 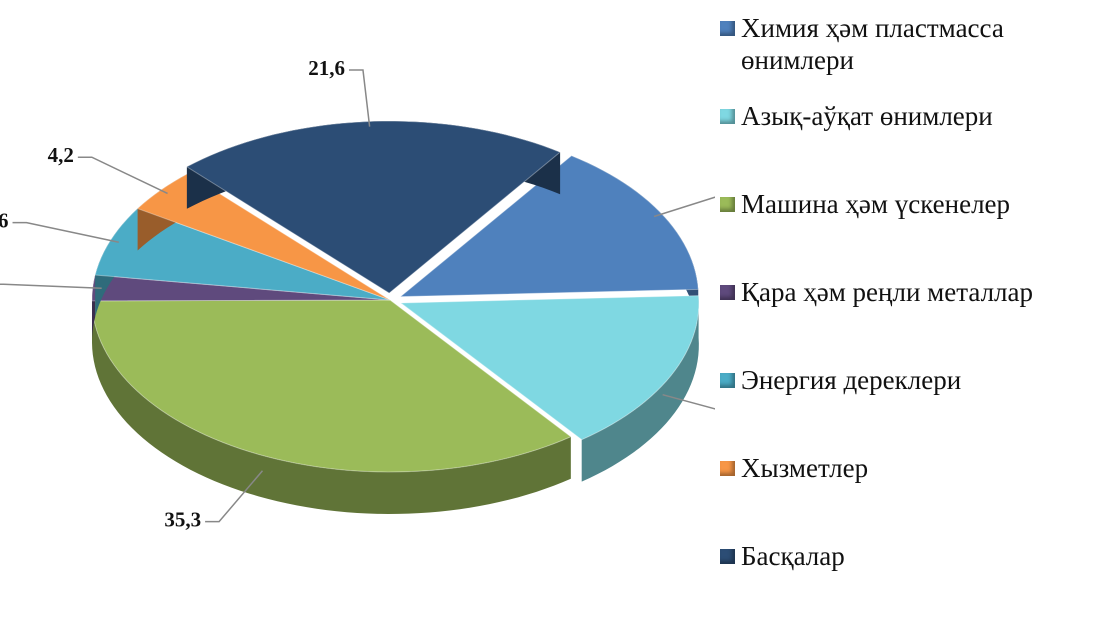 I want to click on legend-item: Қара ҳәм реңли металлар, so click(x=905, y=320).